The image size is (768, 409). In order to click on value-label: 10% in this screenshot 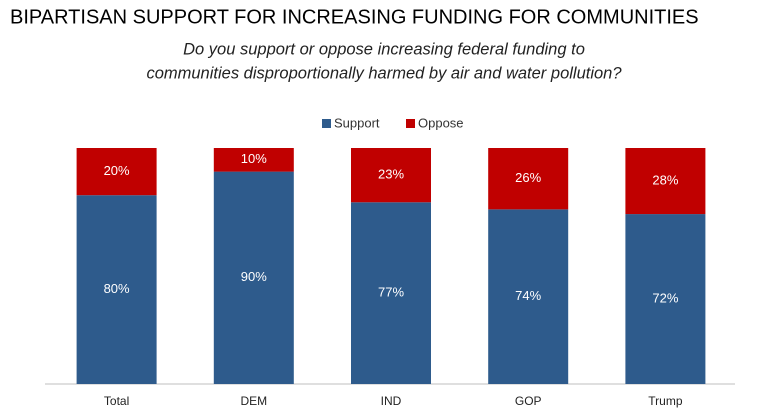, I will do `click(254, 158)`.